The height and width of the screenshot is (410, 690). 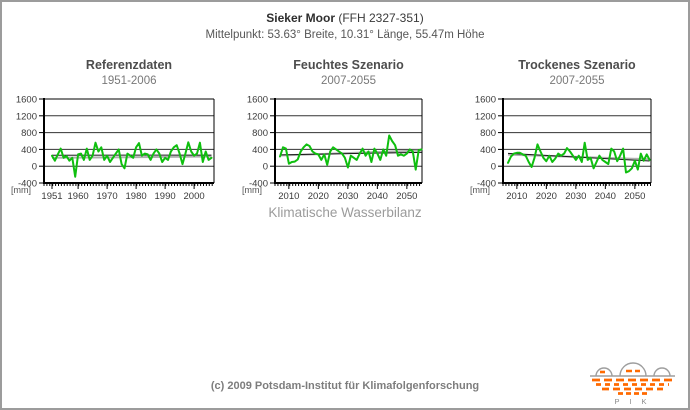 What do you see at coordinates (604, 372) in the screenshot?
I see `logo-dome-left-icon` at bounding box center [604, 372].